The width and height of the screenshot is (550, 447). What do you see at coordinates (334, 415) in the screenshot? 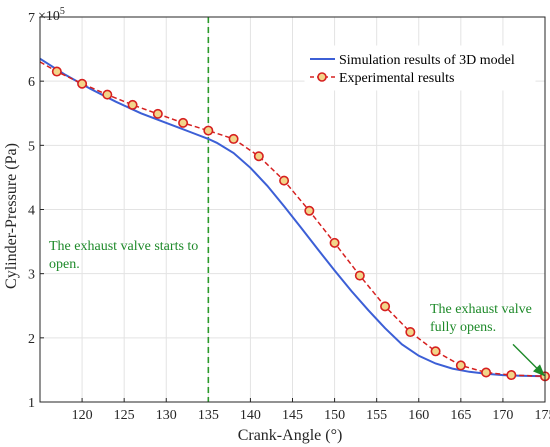
I see `x-tick-label: 150` at bounding box center [334, 415].